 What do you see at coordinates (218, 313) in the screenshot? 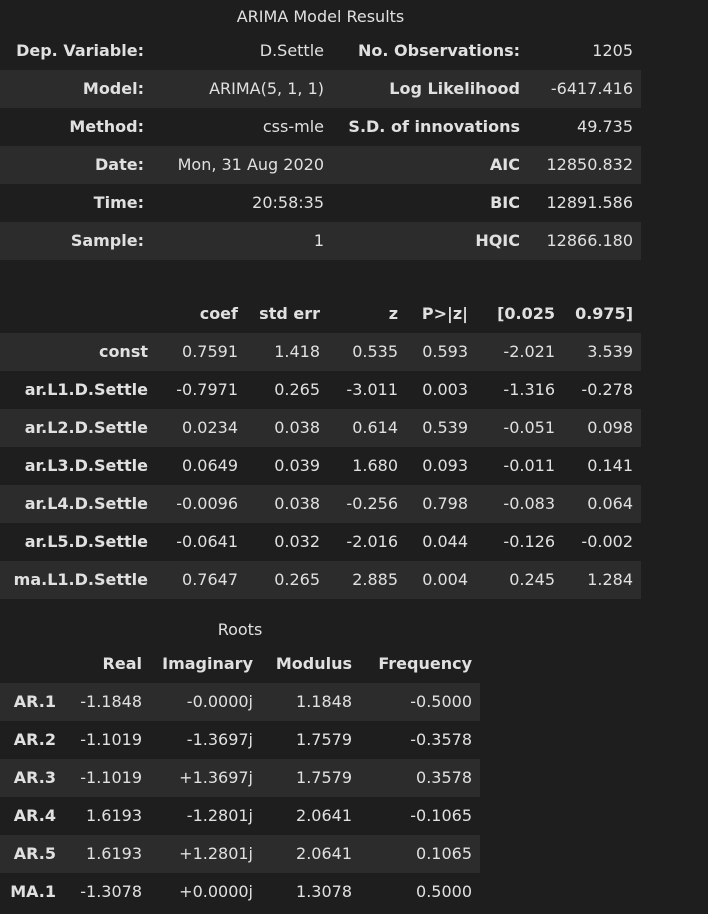
I see `column-header: coef` at bounding box center [218, 313].